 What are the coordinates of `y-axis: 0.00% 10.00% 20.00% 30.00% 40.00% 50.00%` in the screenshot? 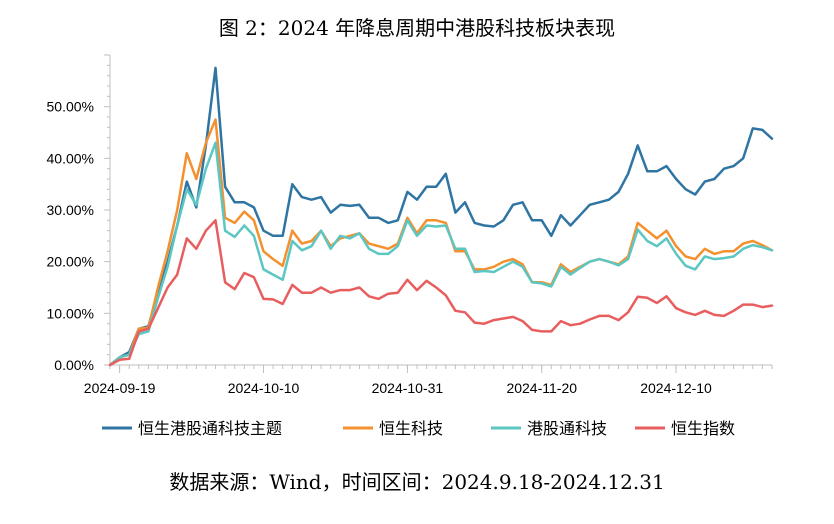 It's located at (79, 213).